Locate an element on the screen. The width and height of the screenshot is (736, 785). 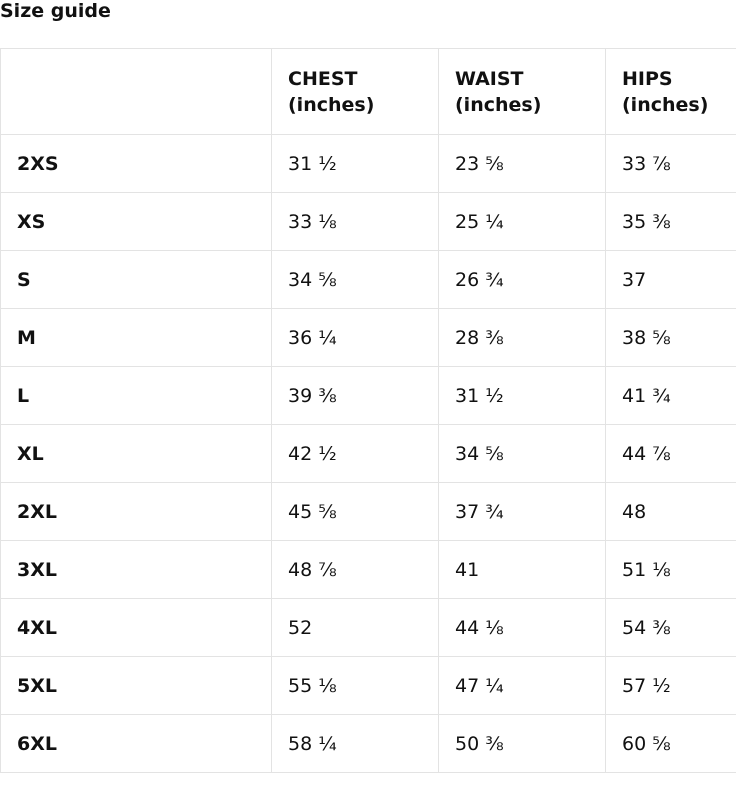
size-row: XS 33 ⅛ 25 ¼ 35 ⅜ is located at coordinates (368, 221).